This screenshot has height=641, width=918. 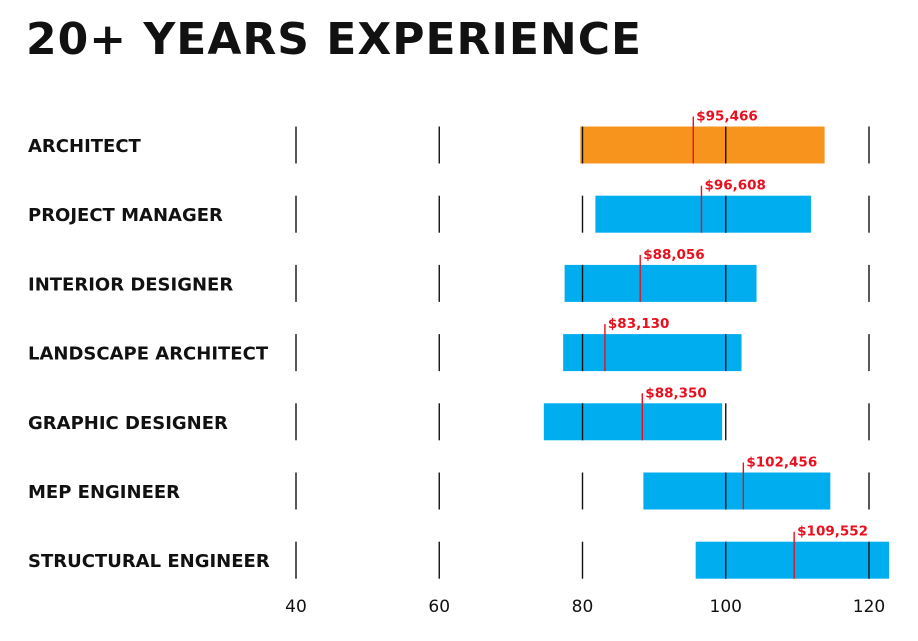 I want to click on category-label: MEP ENGINEER, so click(x=104, y=492).